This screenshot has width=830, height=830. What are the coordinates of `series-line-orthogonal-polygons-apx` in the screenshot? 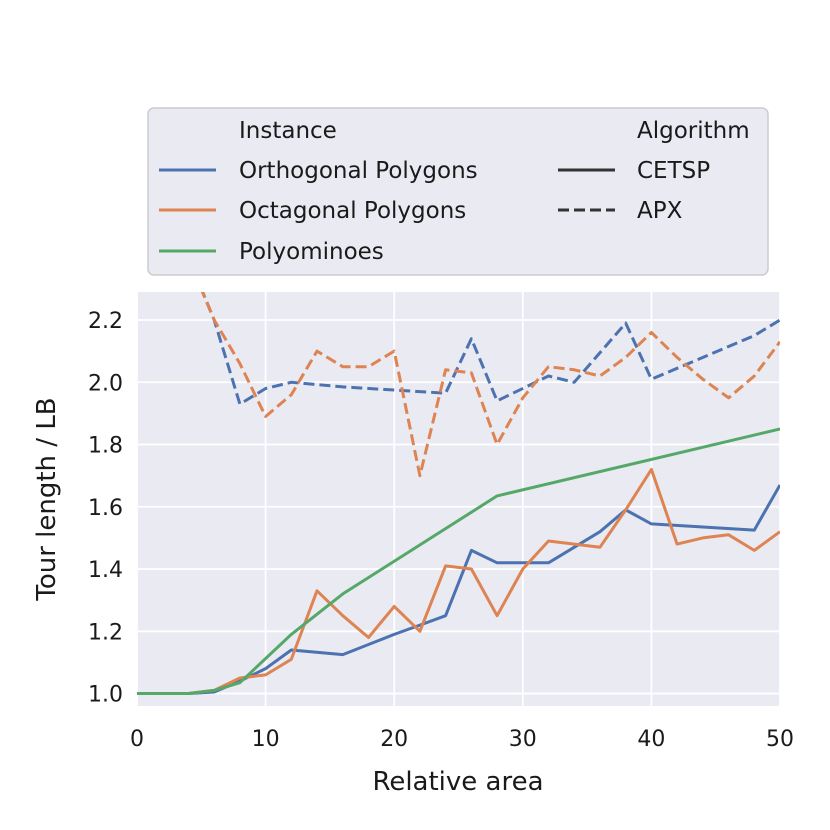 It's located at (490, 349).